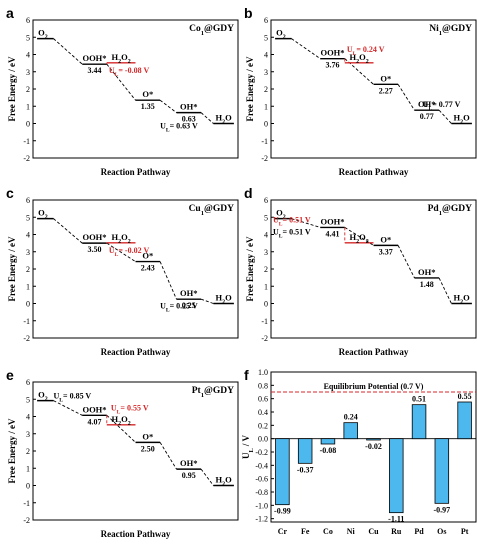 The height and width of the screenshot is (550, 477). What do you see at coordinates (328, 531) in the screenshot?
I see `x-tick-label: Co` at bounding box center [328, 531].